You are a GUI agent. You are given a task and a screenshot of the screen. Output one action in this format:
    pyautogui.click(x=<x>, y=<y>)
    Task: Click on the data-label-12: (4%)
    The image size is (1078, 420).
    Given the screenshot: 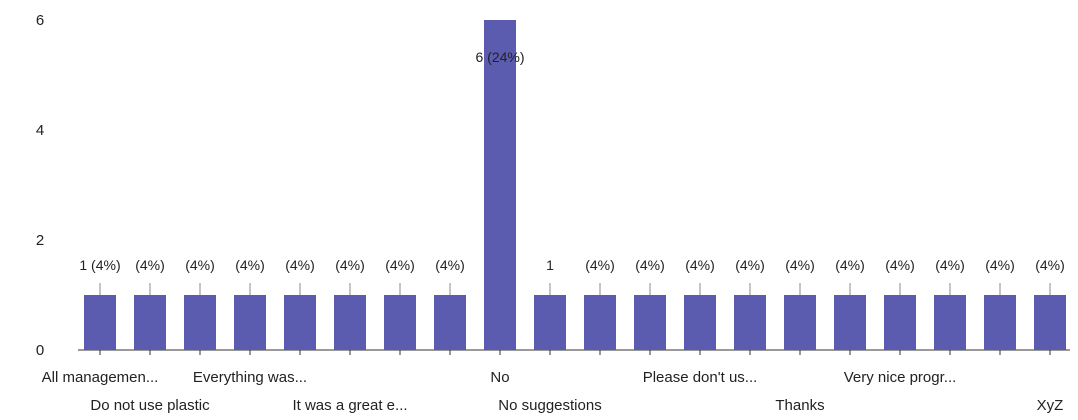 What is the action you would take?
    pyautogui.click(x=700, y=265)
    